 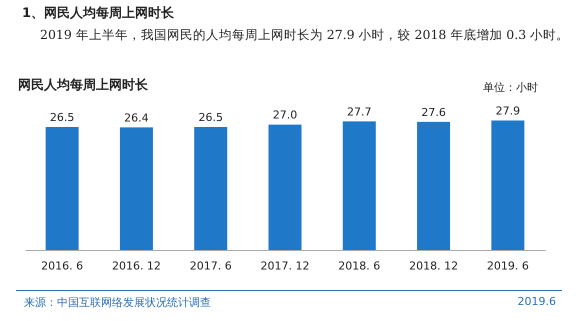 I want to click on chart-subtitle: 2019 年上半年，我国网民的人均每周上网时长为 27.9 小时，较 2018 年底增加 0.3 小时。, so click(x=305, y=35).